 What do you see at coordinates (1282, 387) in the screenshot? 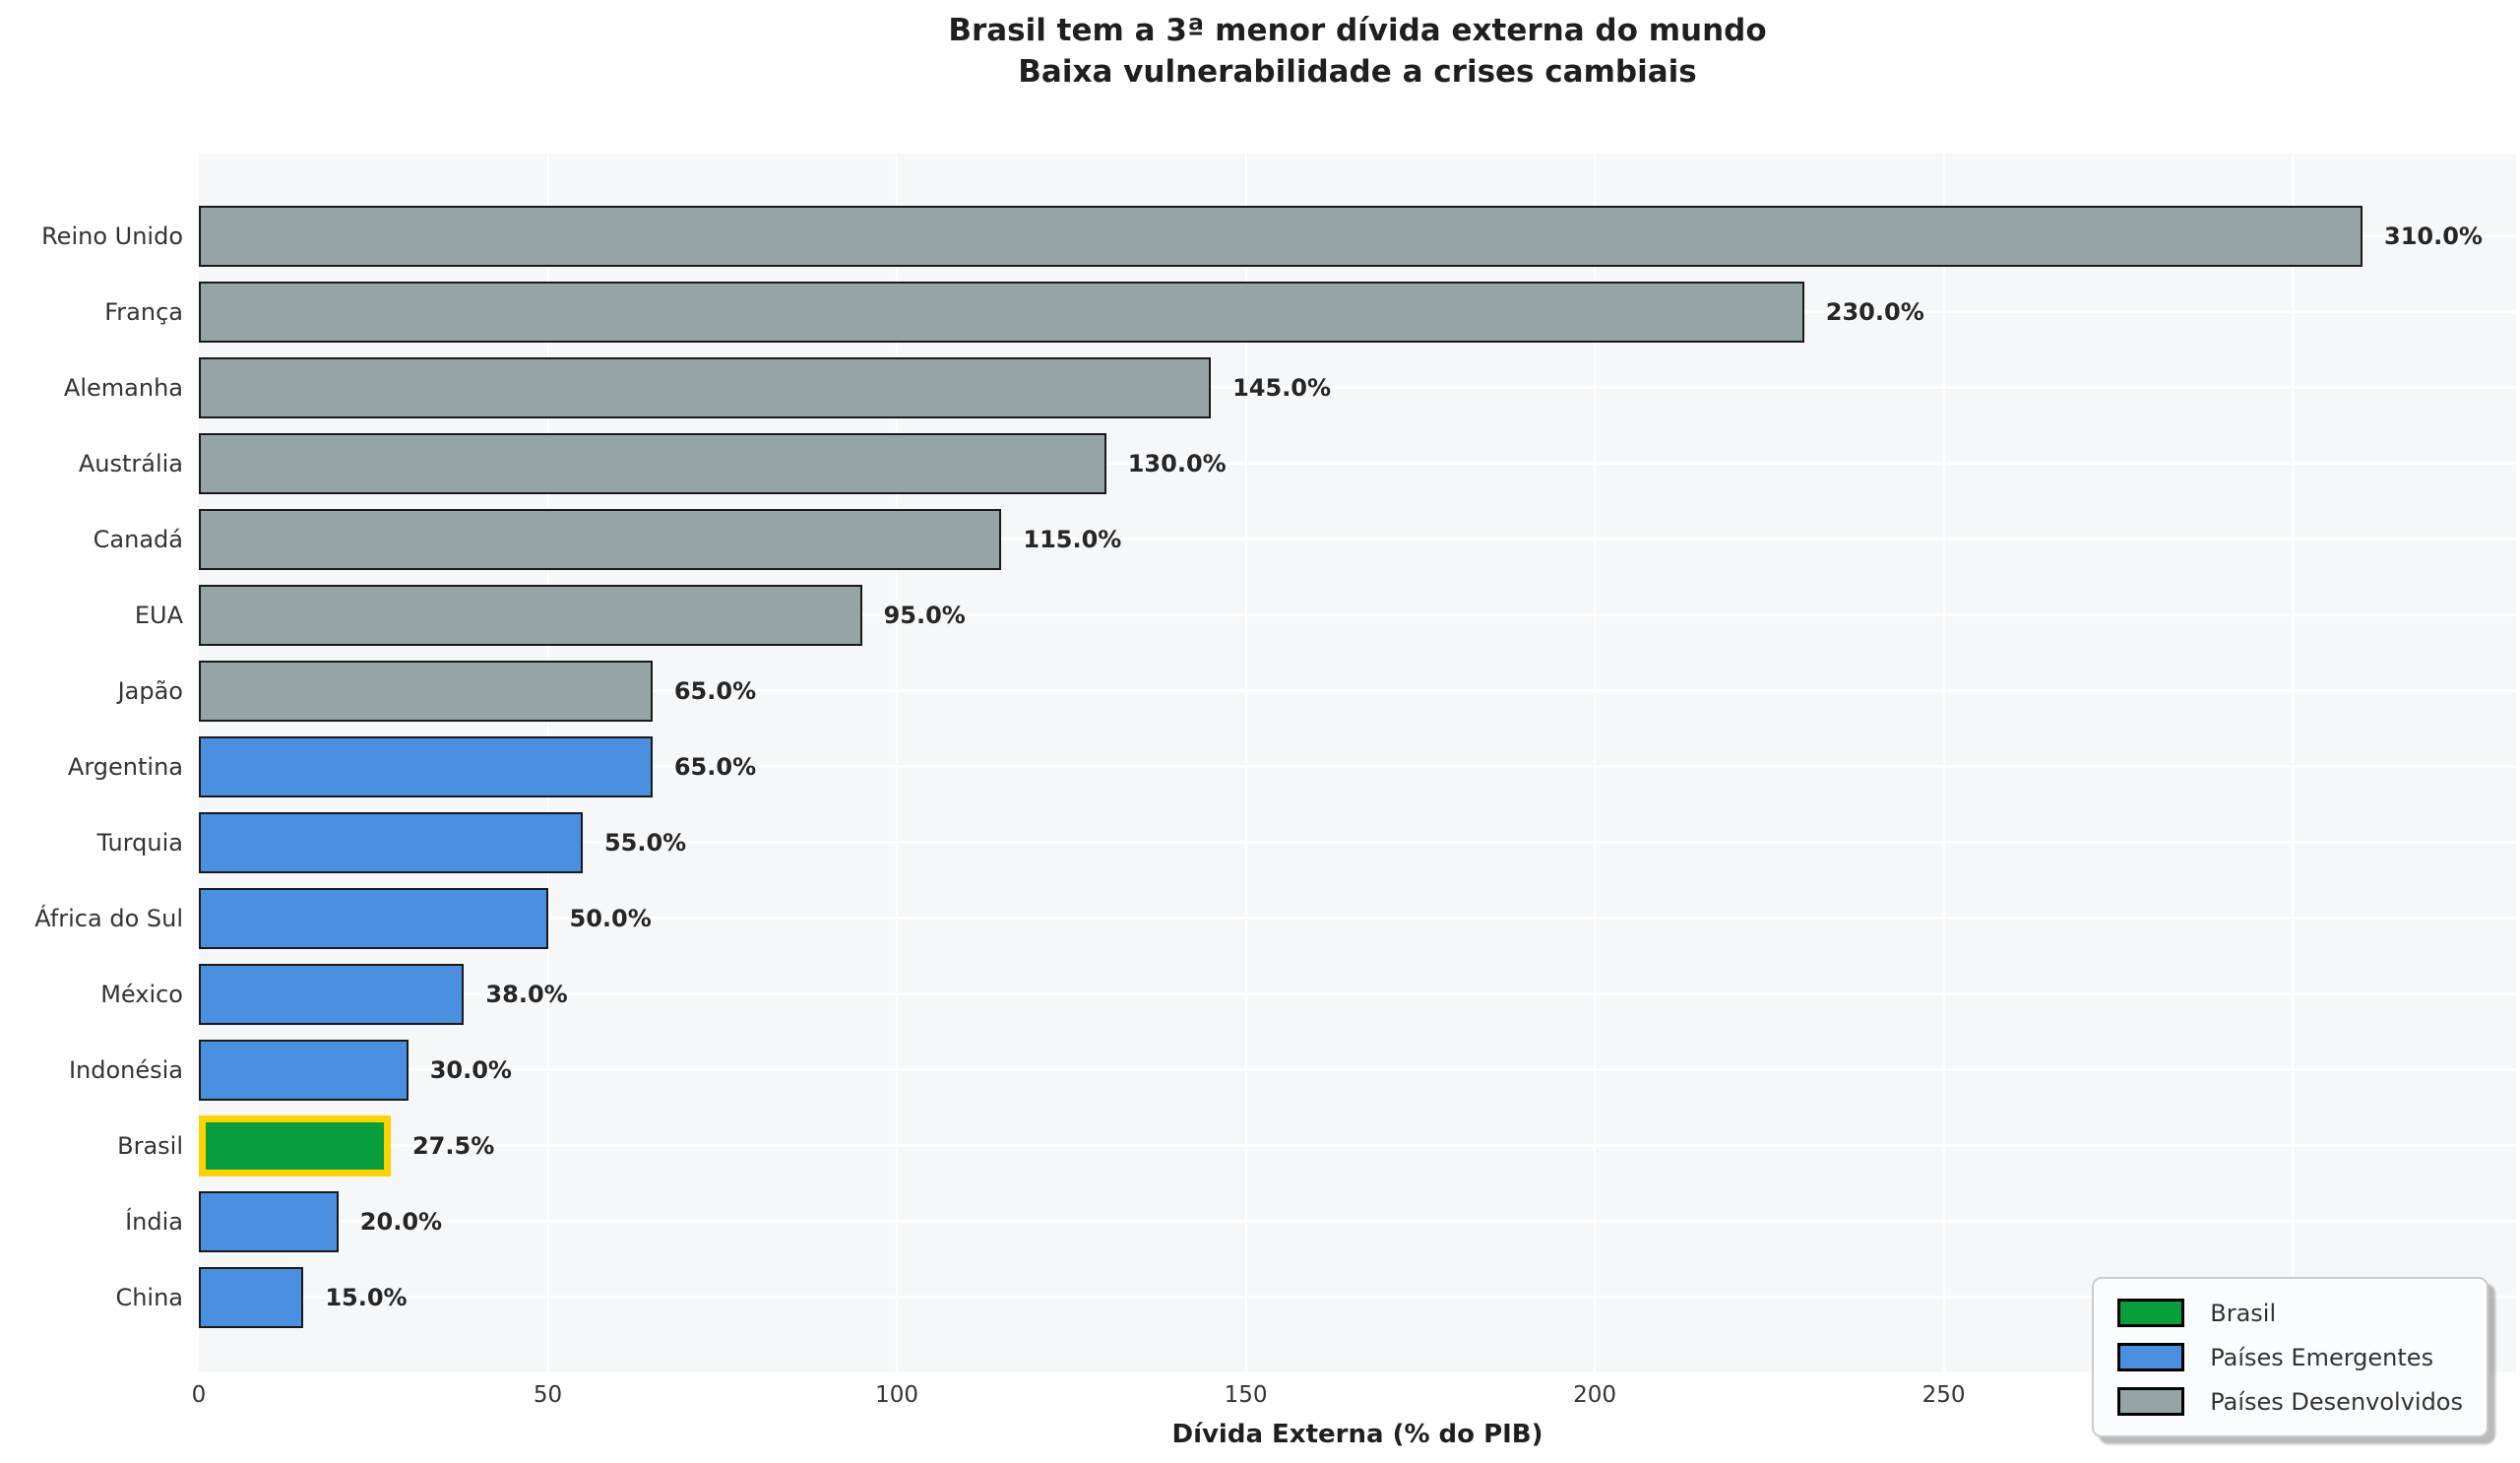
I see `value-label: 145.0%` at bounding box center [1282, 387].